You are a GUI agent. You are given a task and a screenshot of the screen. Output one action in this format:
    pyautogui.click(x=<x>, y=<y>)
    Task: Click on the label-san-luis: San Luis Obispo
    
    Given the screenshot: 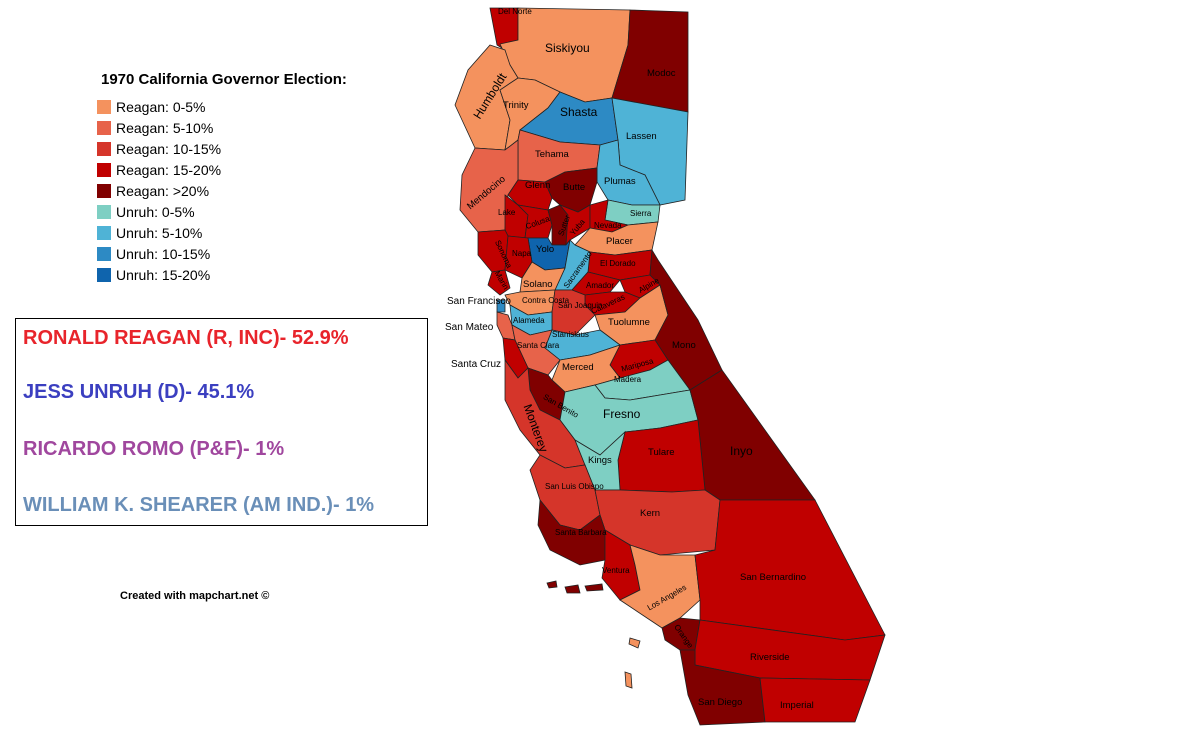 What is the action you would take?
    pyautogui.click(x=574, y=486)
    